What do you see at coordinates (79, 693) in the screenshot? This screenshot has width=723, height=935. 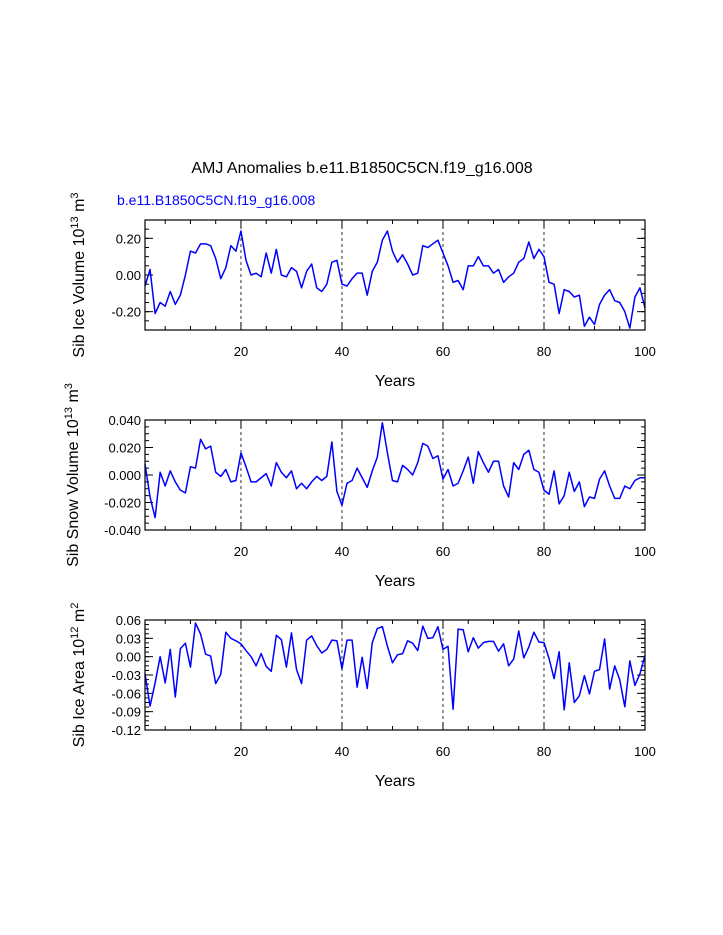 I see `y-axis-label-text: Sib Ice Area 10` at bounding box center [79, 693].